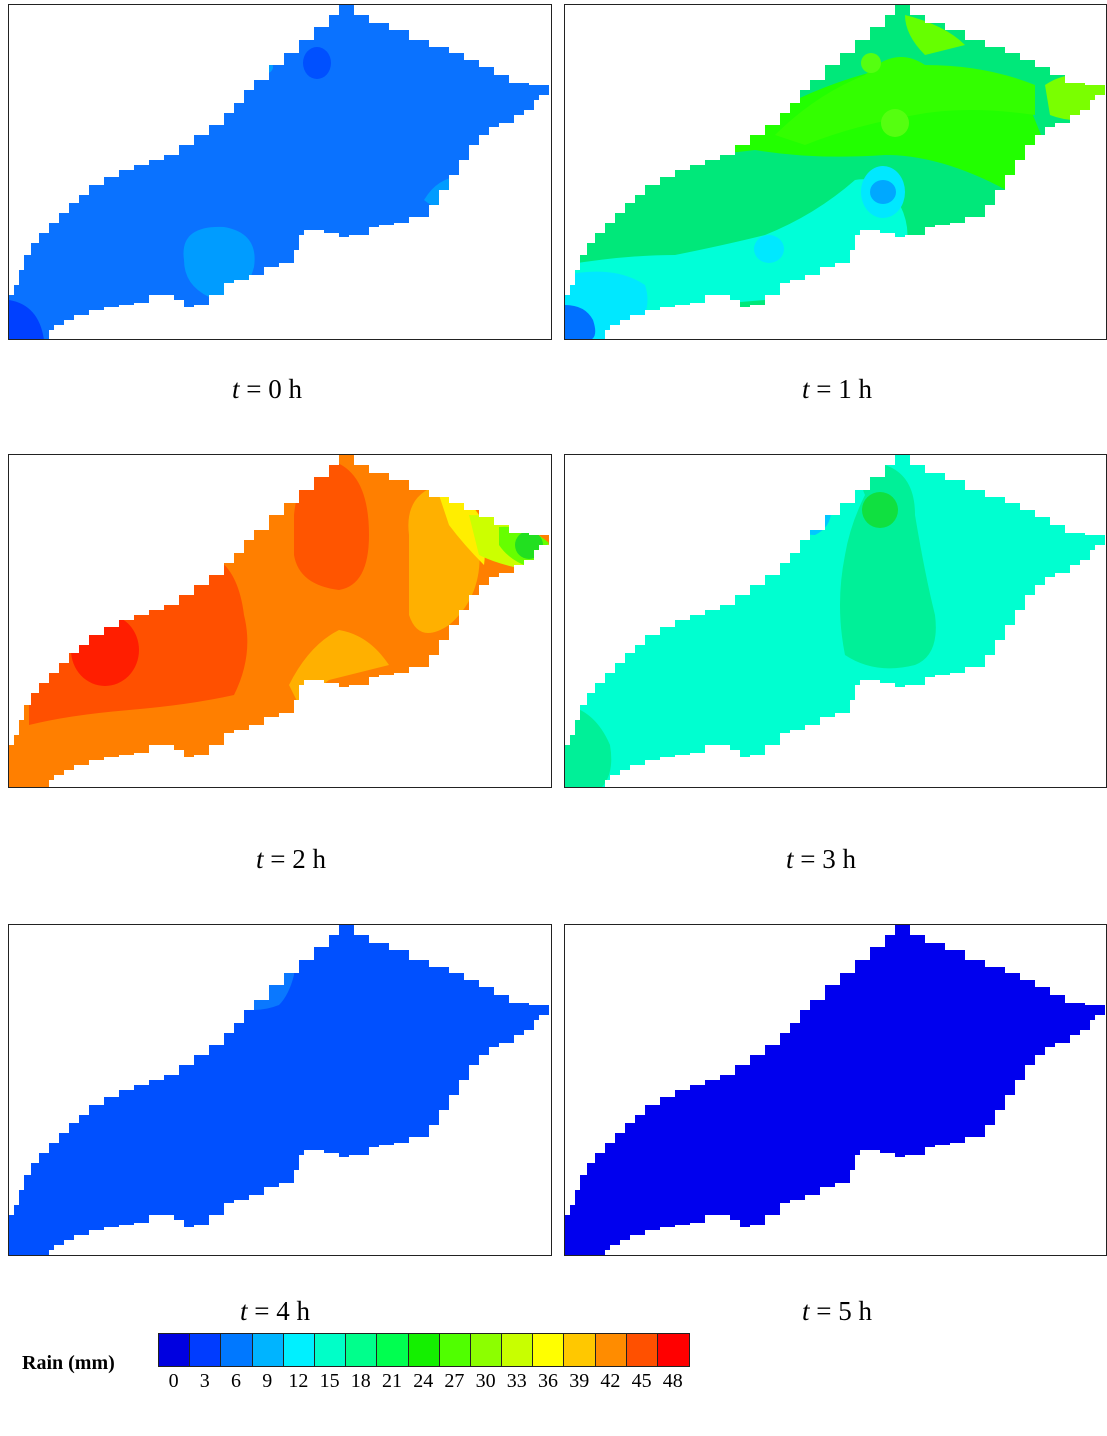  I want to click on rain-map-t4, so click(279, 1090).